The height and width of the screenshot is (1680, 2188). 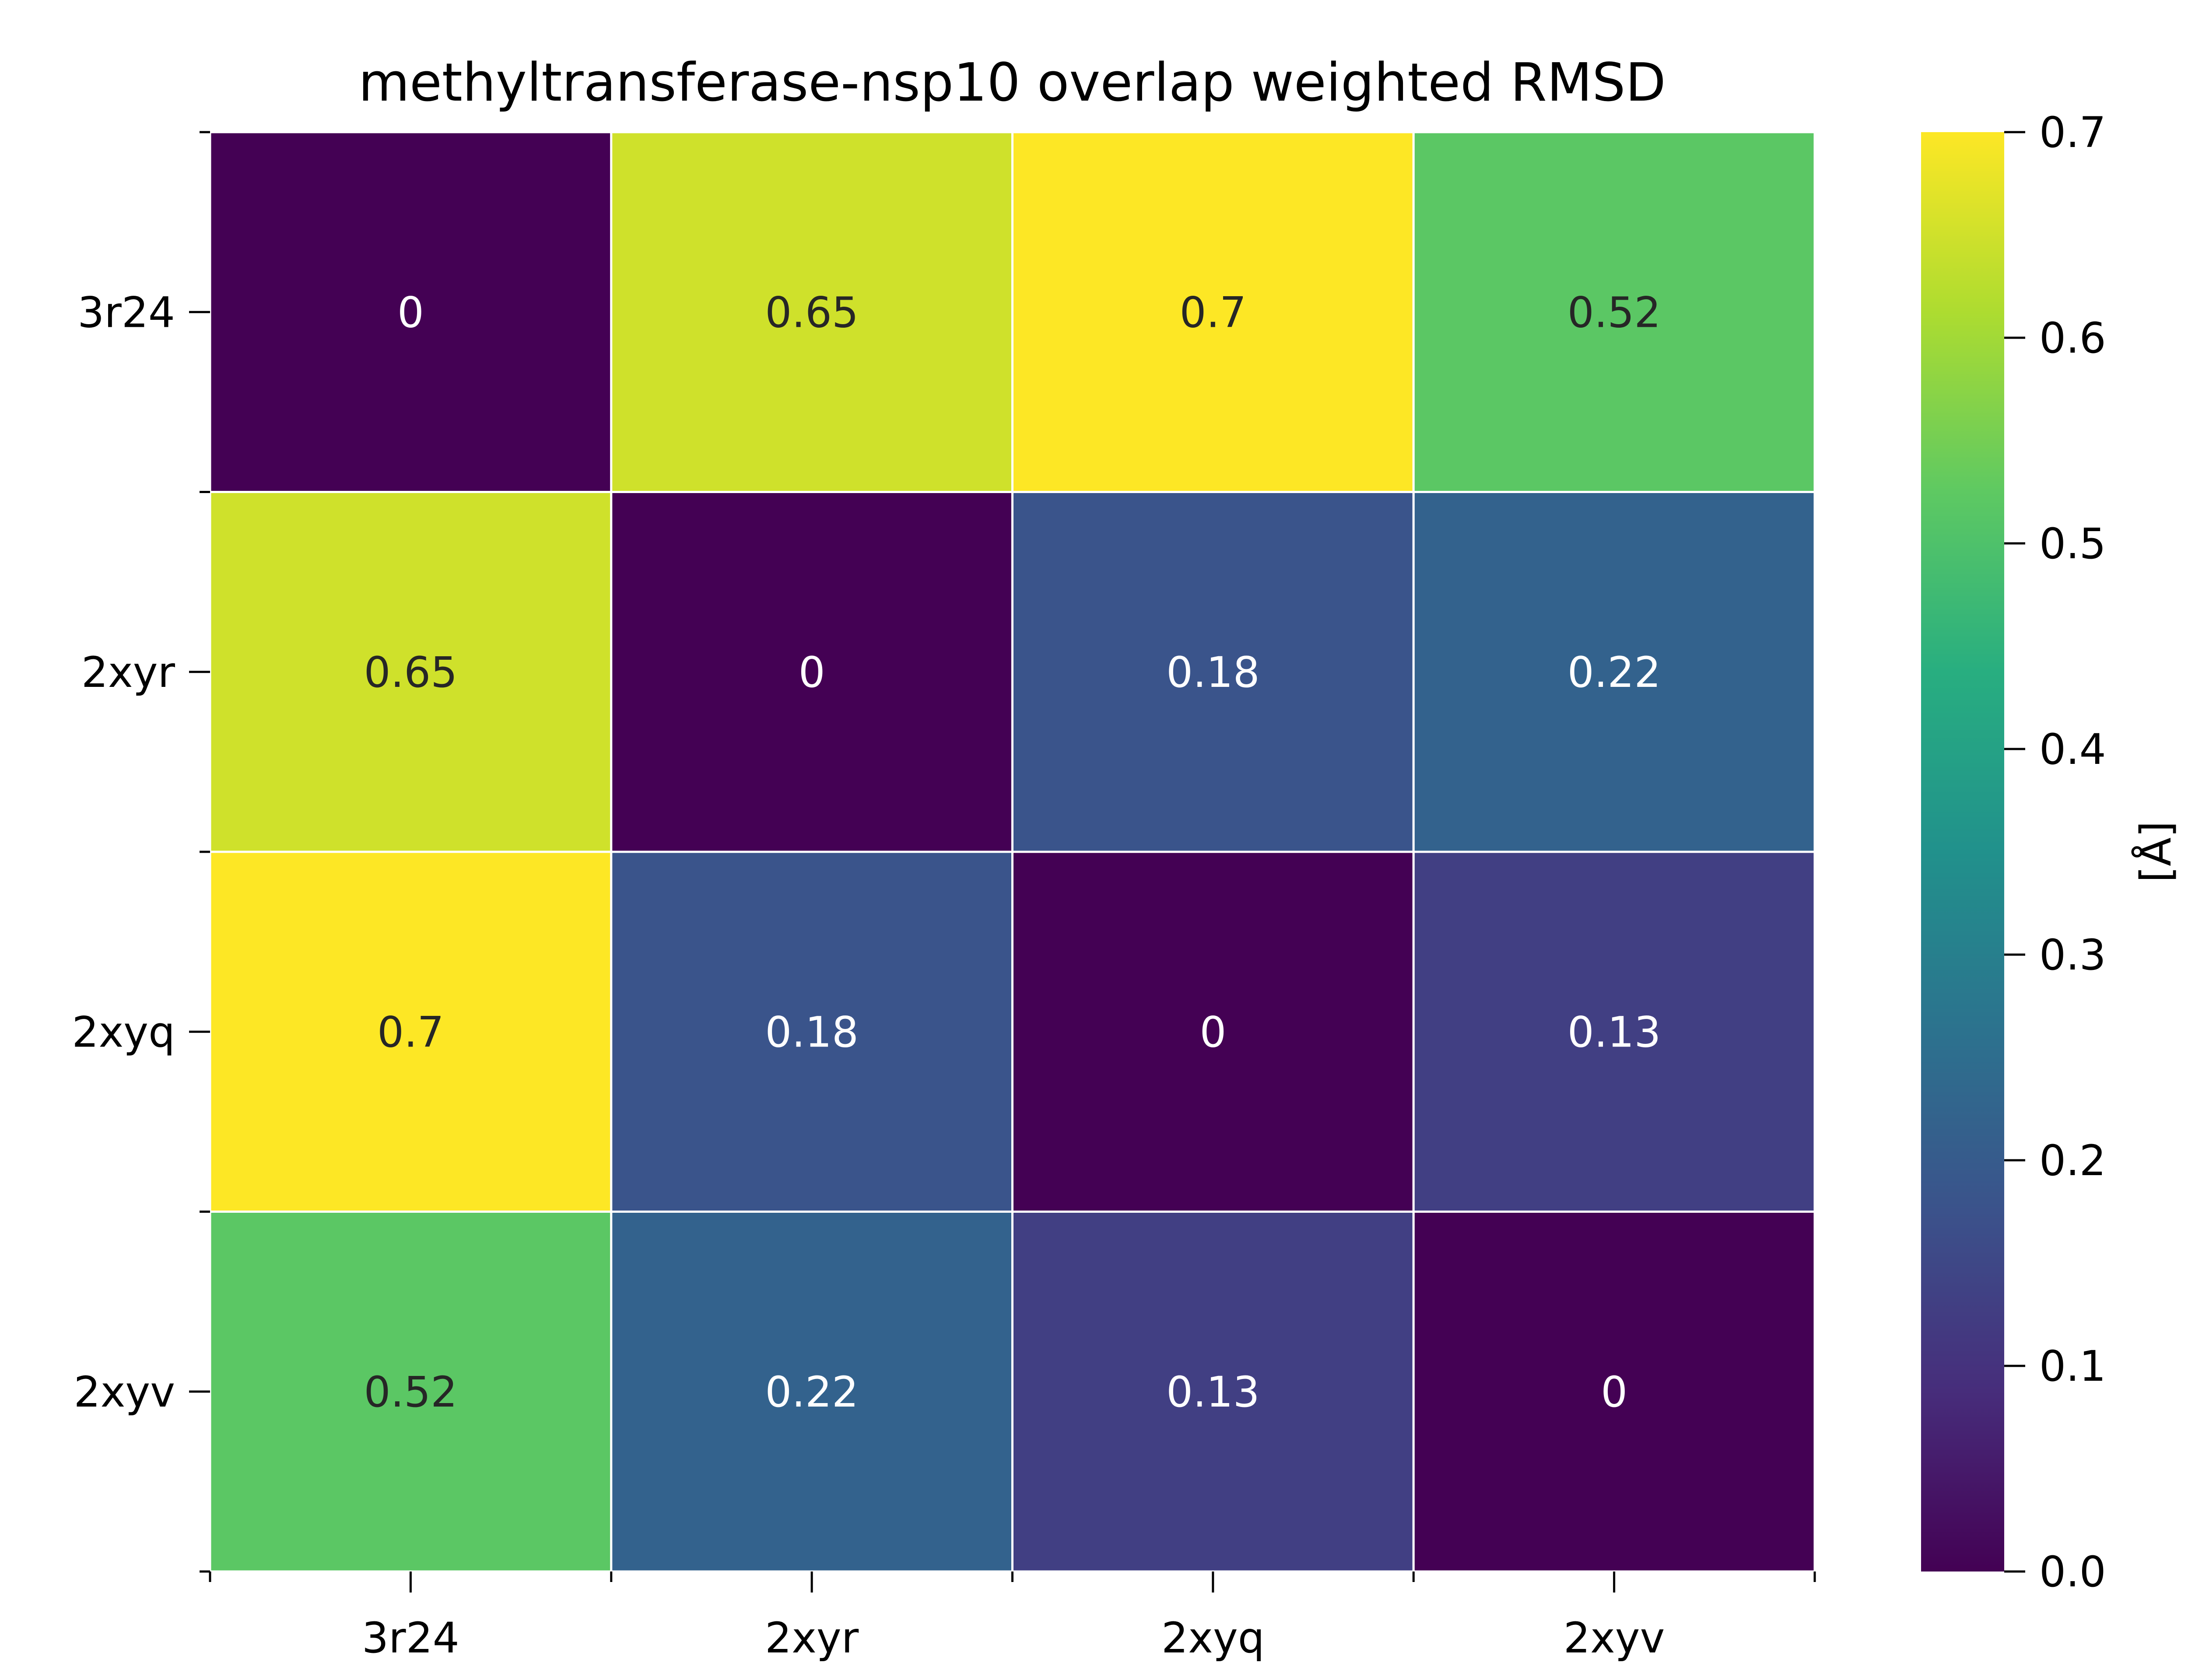 What do you see at coordinates (124, 1392) in the screenshot?
I see `y-tick-label: 2xyv` at bounding box center [124, 1392].